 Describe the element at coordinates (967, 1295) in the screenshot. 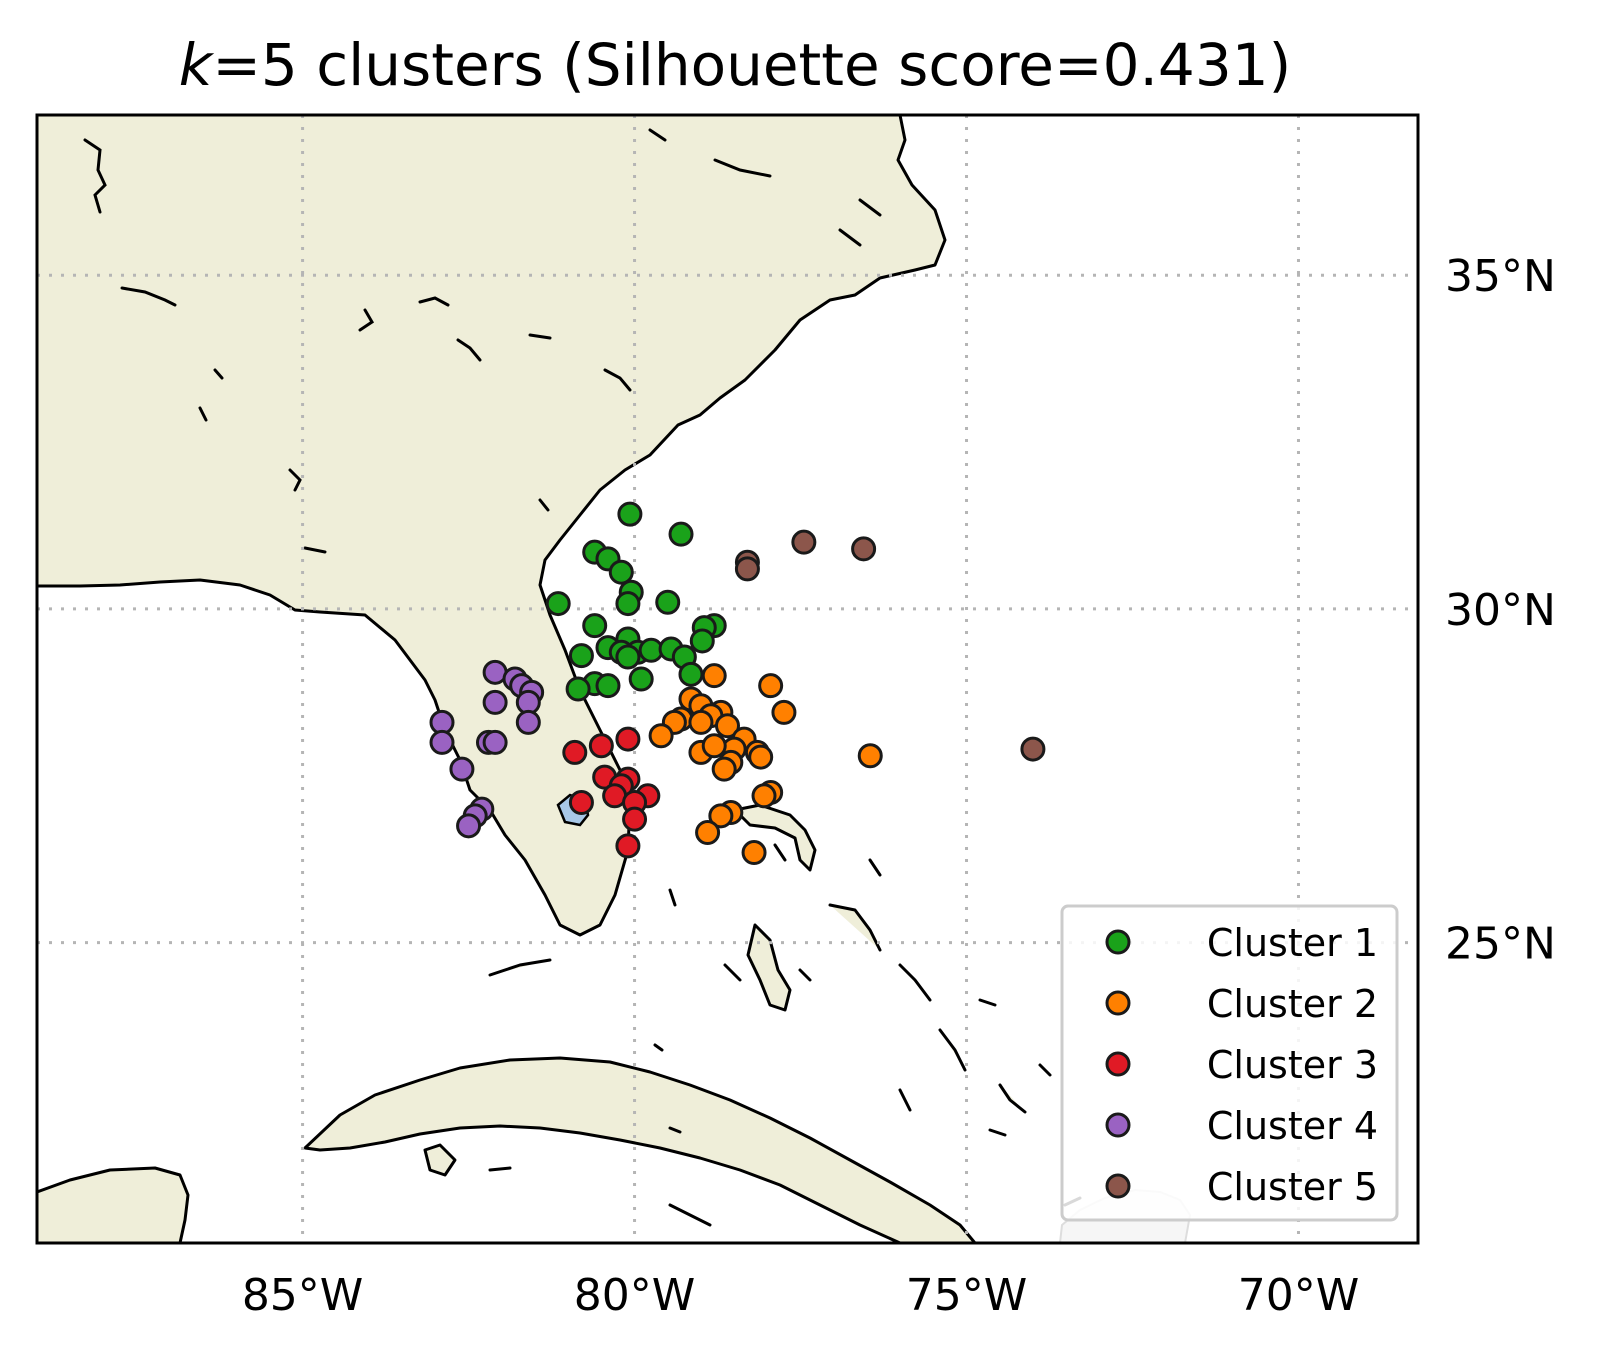

I see `lon-tick-label: 75°W` at that location.